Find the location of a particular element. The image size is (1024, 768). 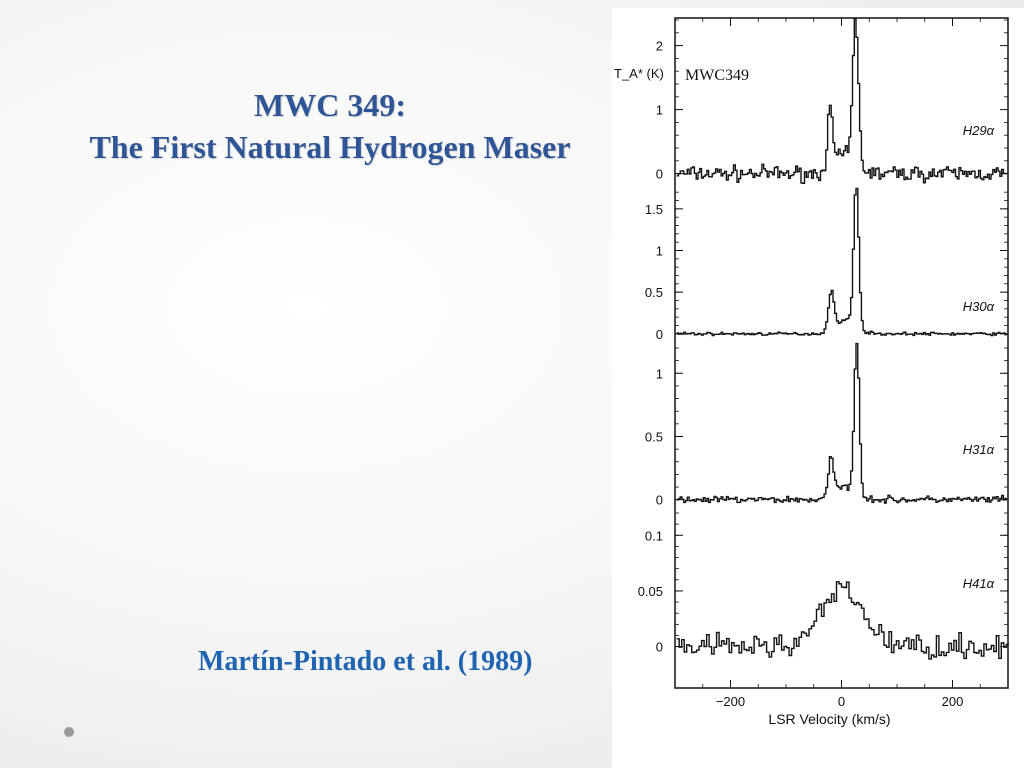

y-tick-label: 1.5 is located at coordinates (654, 209).